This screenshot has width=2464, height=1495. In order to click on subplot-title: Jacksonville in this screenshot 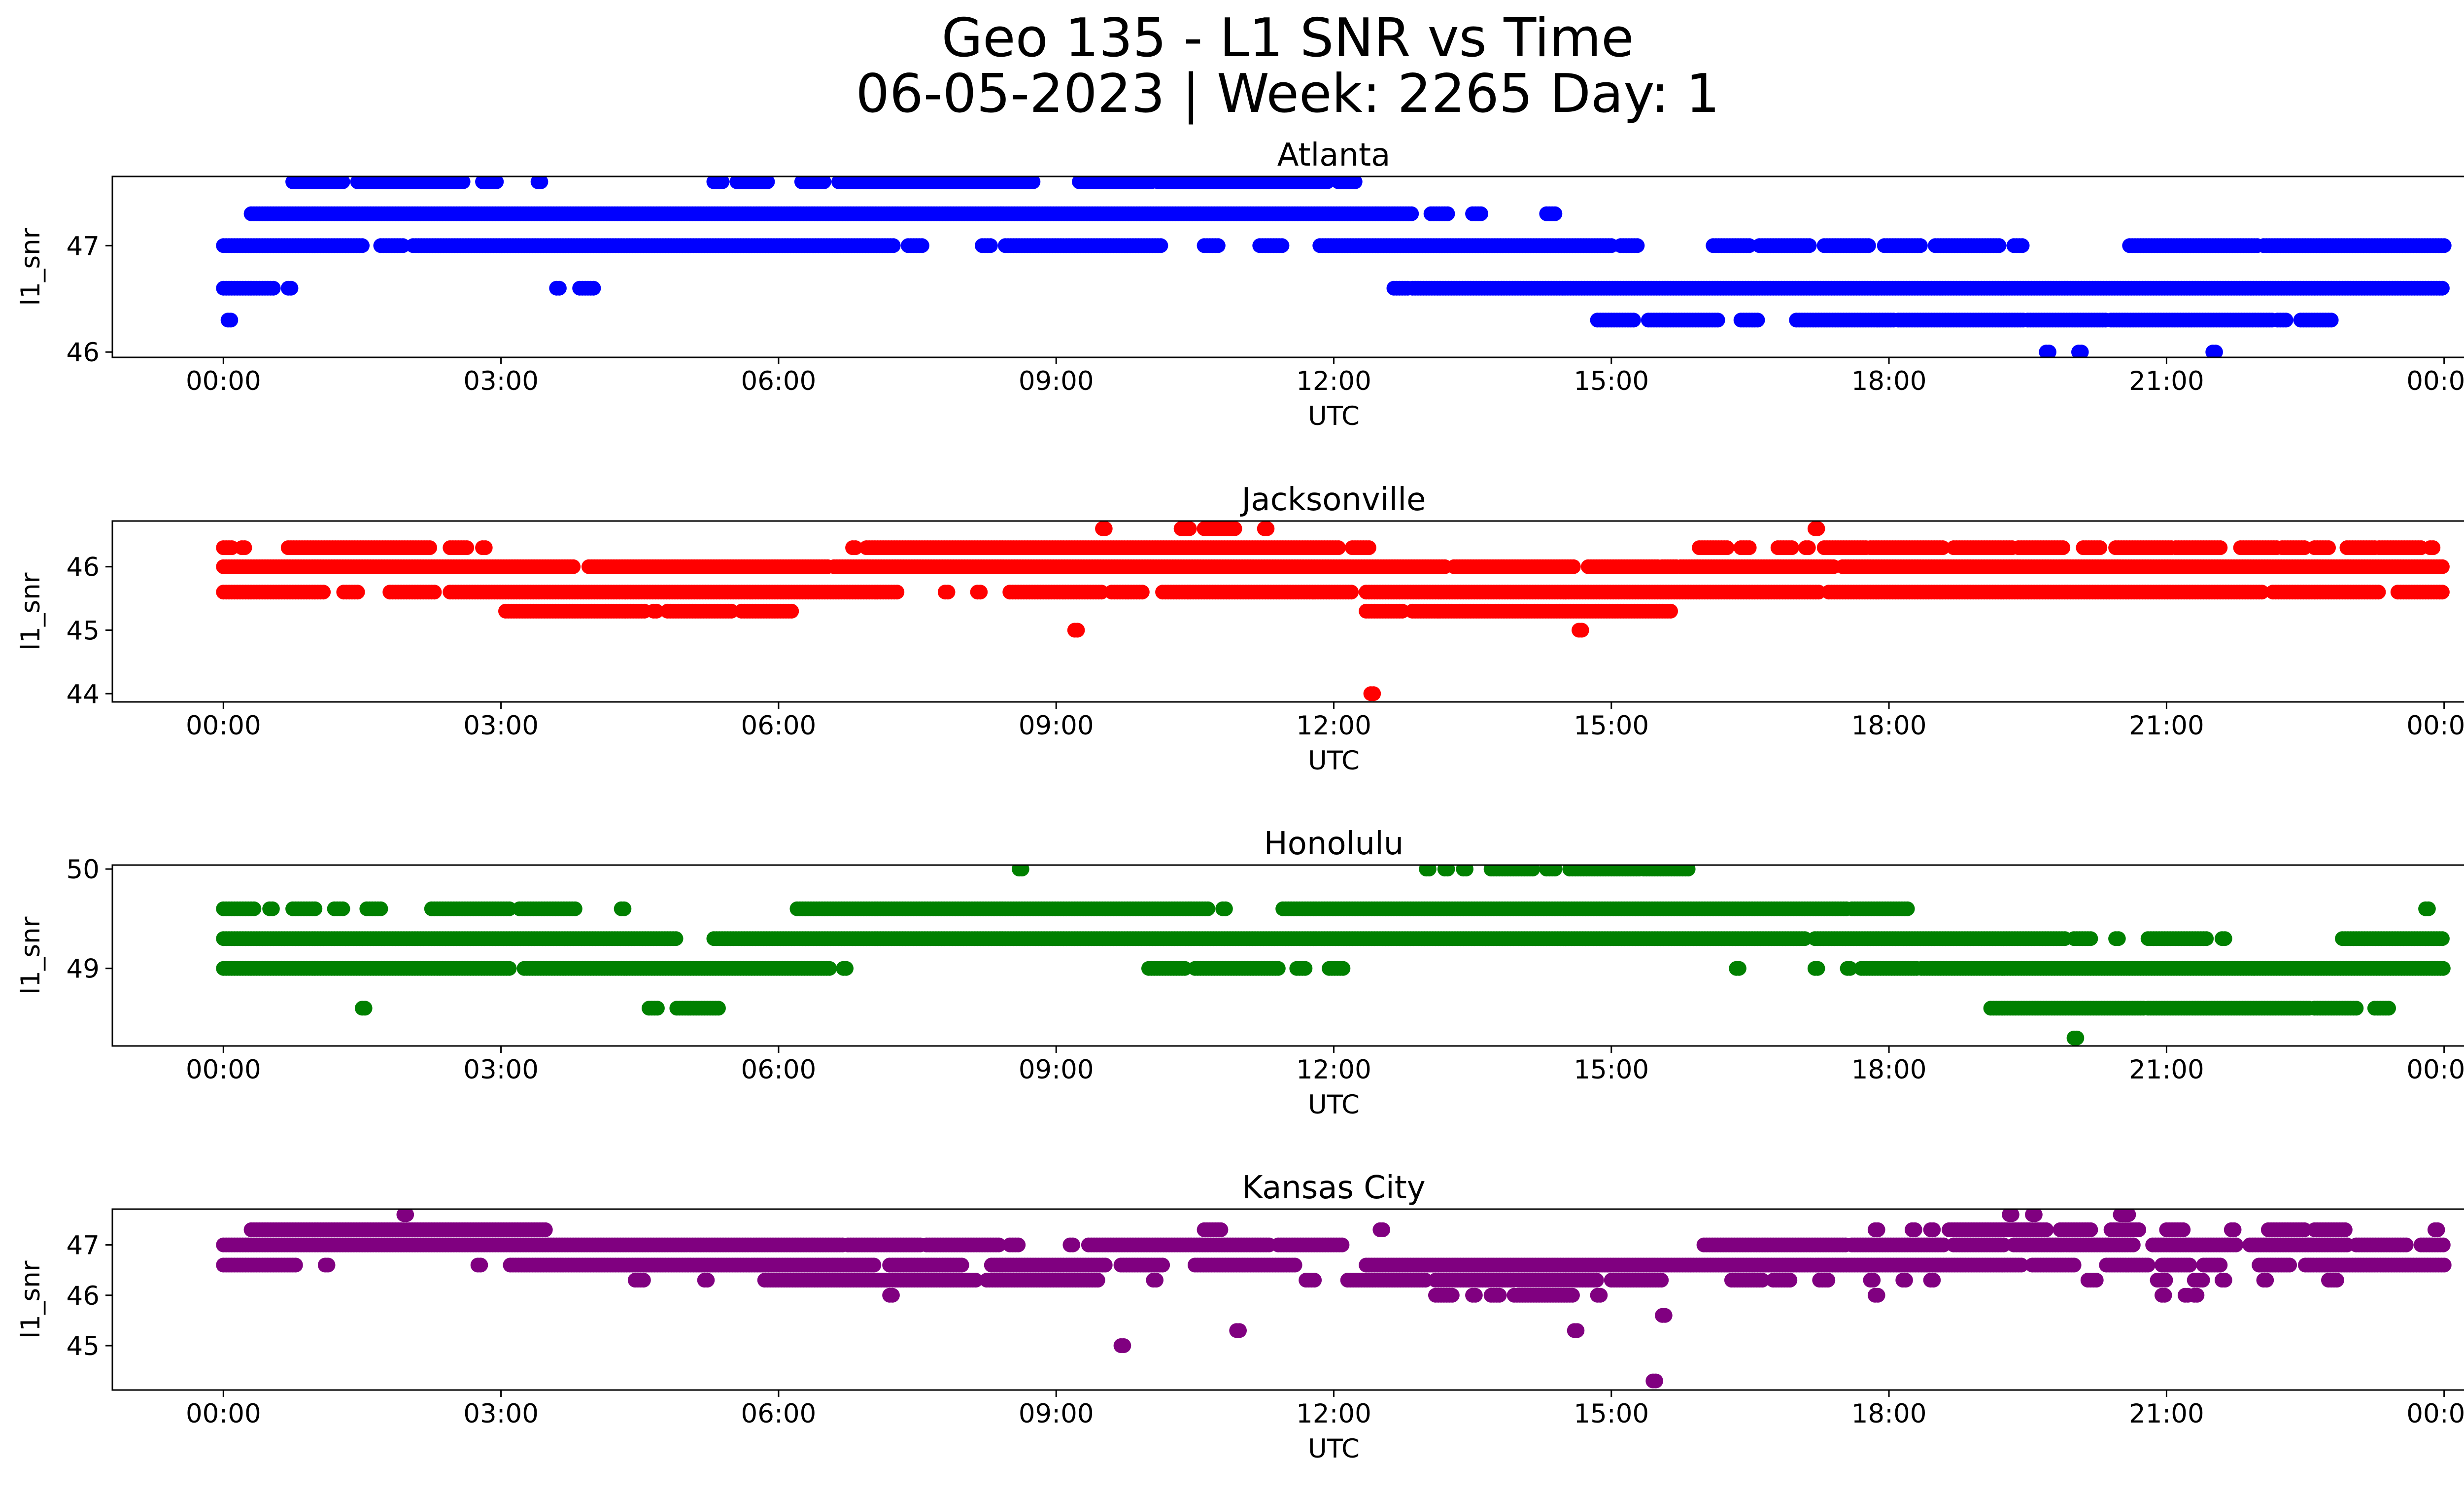, I will do `click(1333, 500)`.